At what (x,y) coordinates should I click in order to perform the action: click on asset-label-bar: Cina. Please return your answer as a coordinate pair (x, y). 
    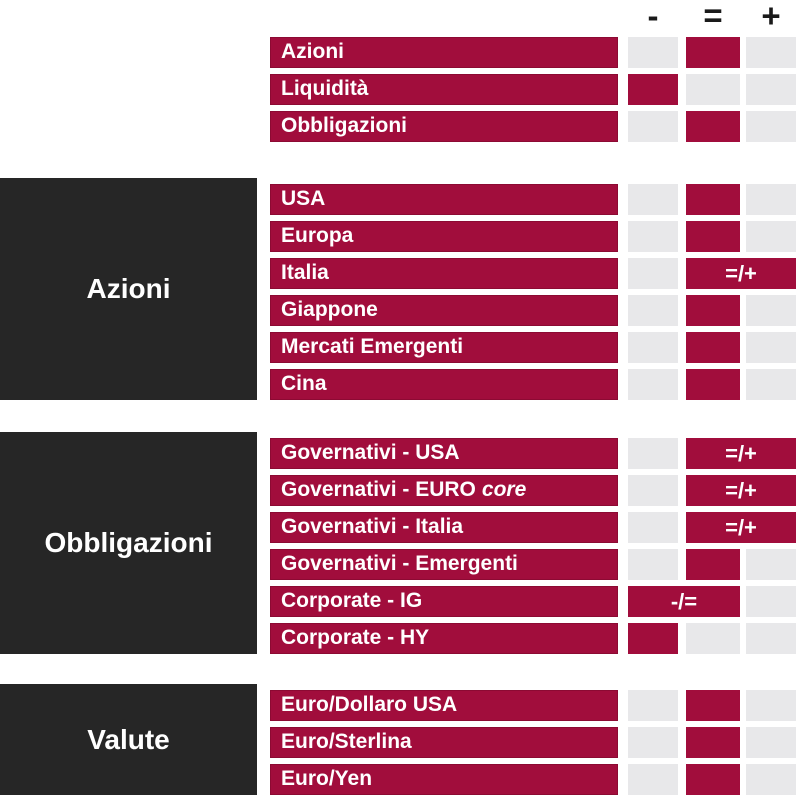
    Looking at the image, I should click on (444, 384).